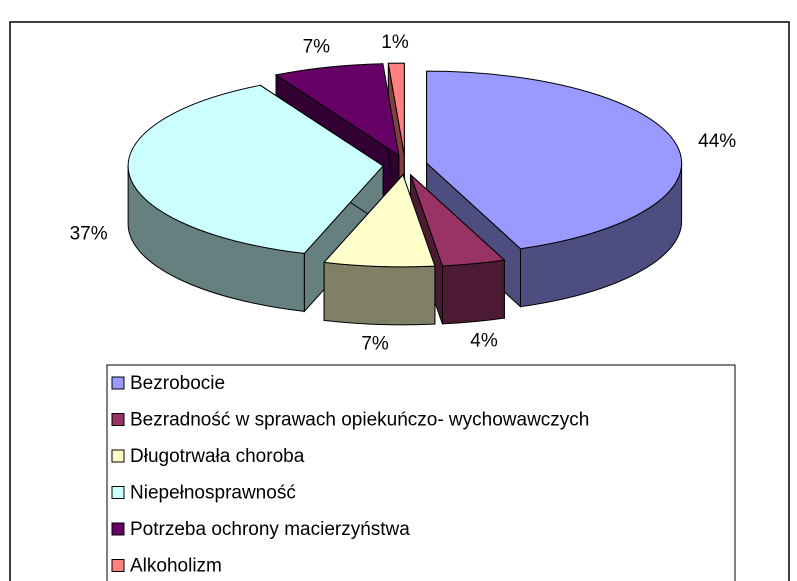 This screenshot has height=581, width=797. Describe the element at coordinates (395, 42) in the screenshot. I see `data-label: 1%` at that location.